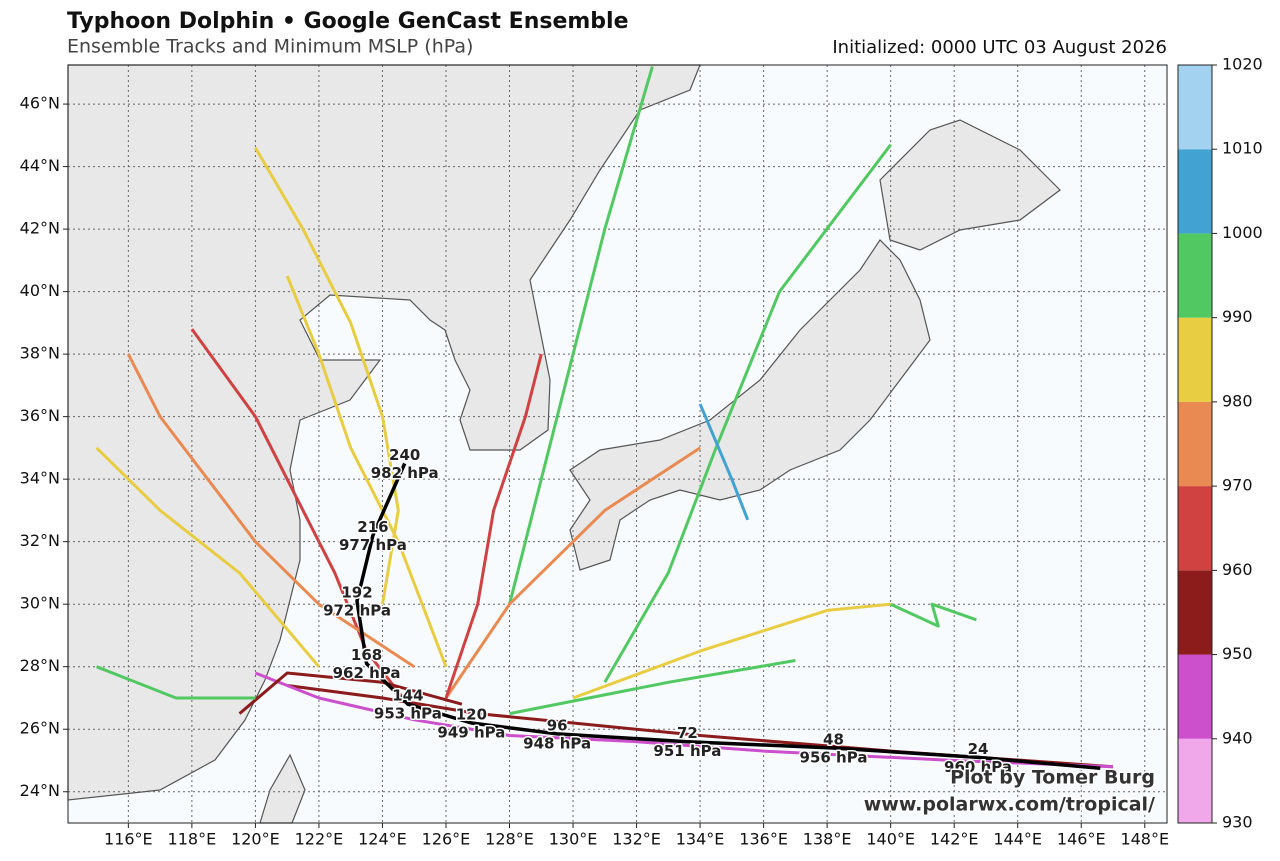 The width and height of the screenshot is (1280, 861). What do you see at coordinates (382, 839) in the screenshot?
I see `x-tick-label: 124°E` at bounding box center [382, 839].